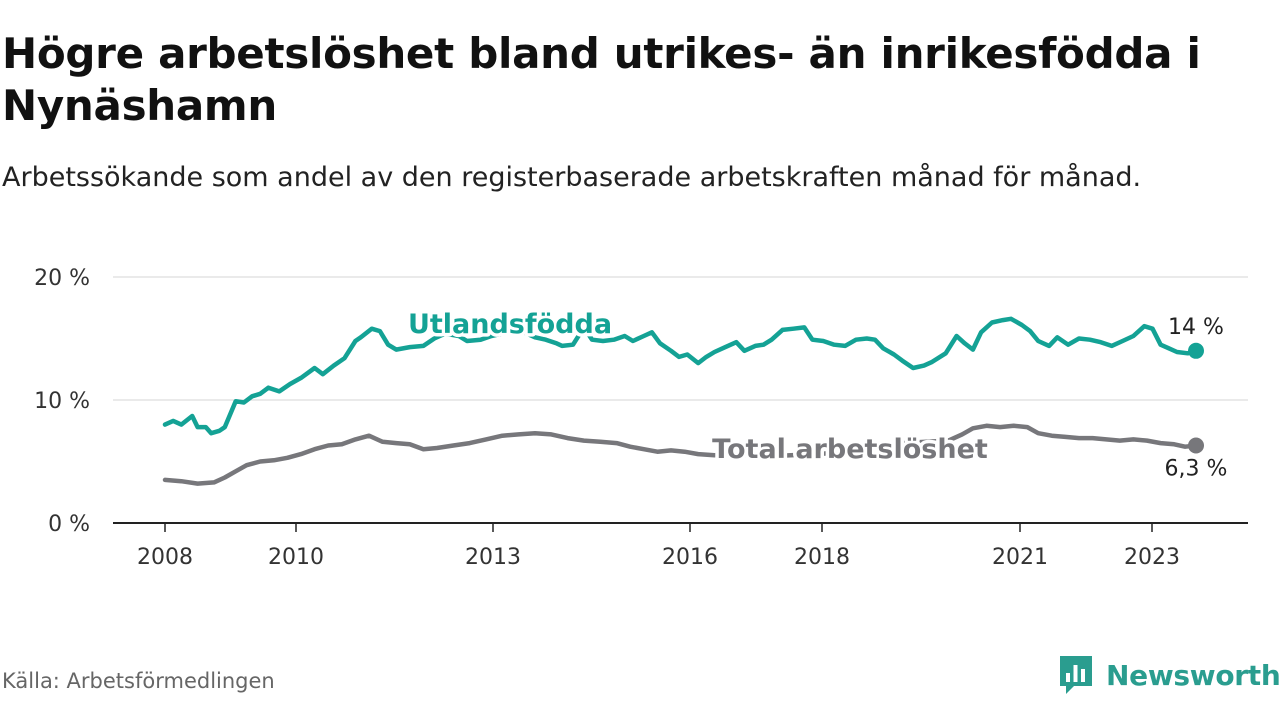 The width and height of the screenshot is (1280, 720). I want to click on x-tick-label: 2013, so click(493, 557).